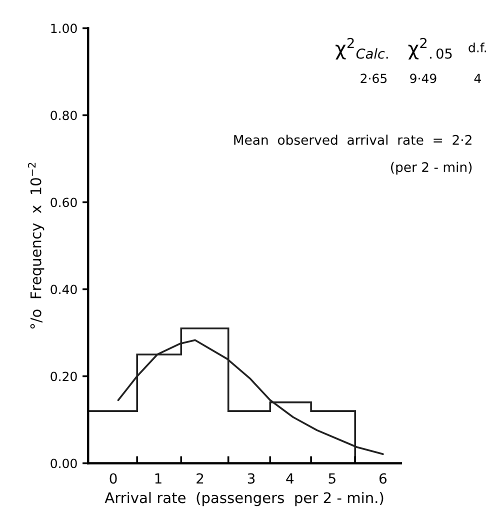 The width and height of the screenshot is (495, 513). What do you see at coordinates (423, 79) in the screenshot?
I see `text: 9·49` at bounding box center [423, 79].